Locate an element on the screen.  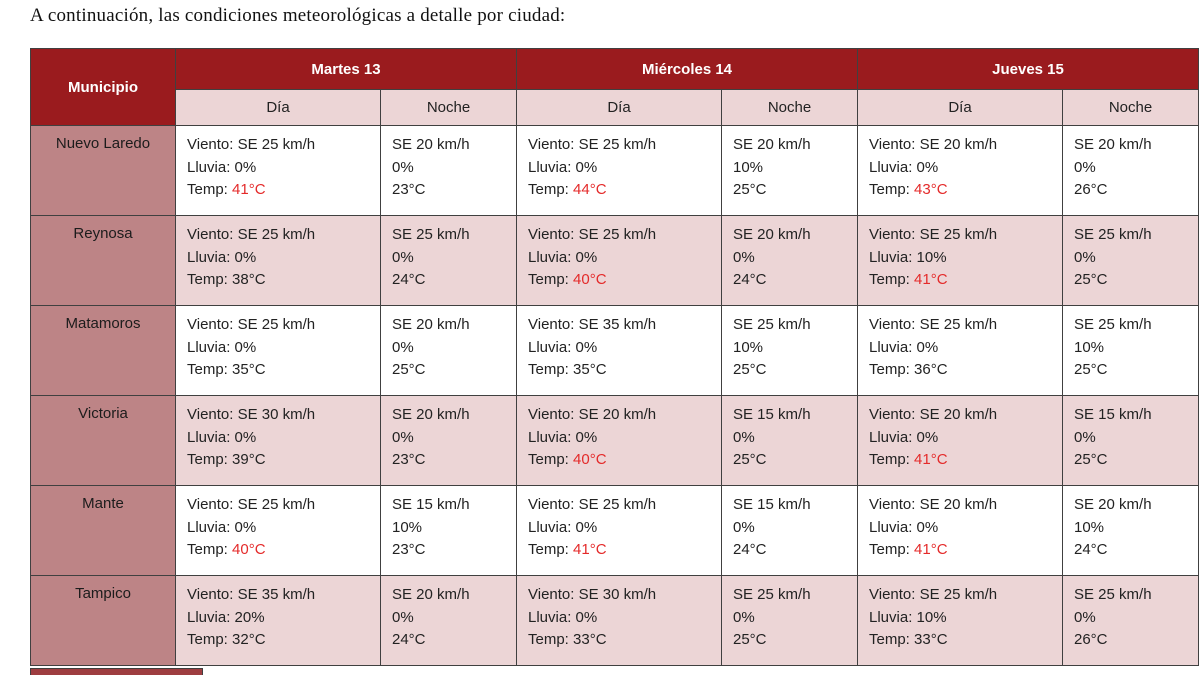
municipio-cell: Tampico is located at coordinates (103, 620).